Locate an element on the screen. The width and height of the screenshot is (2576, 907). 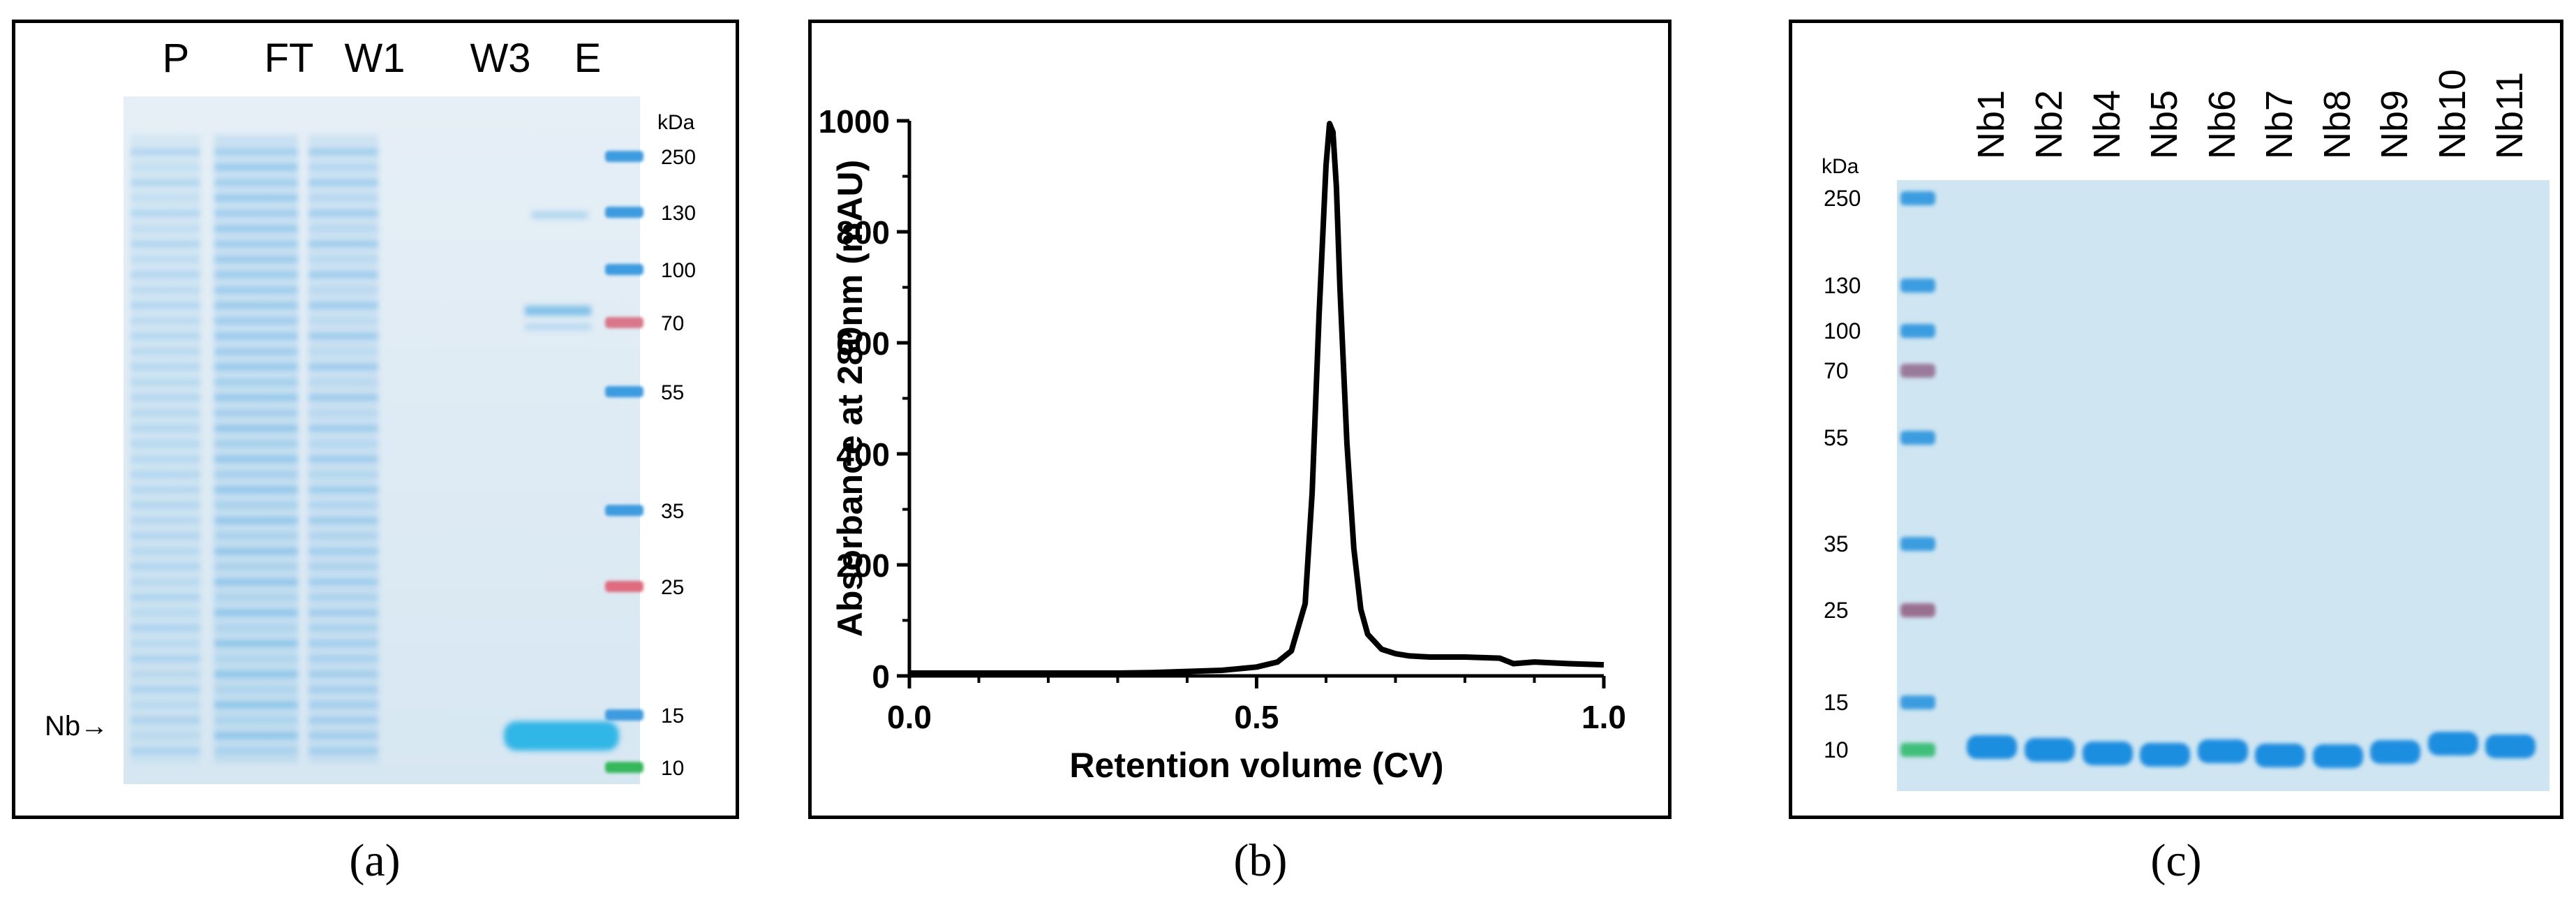
gel-nb-bands is located at coordinates (2251, 750).